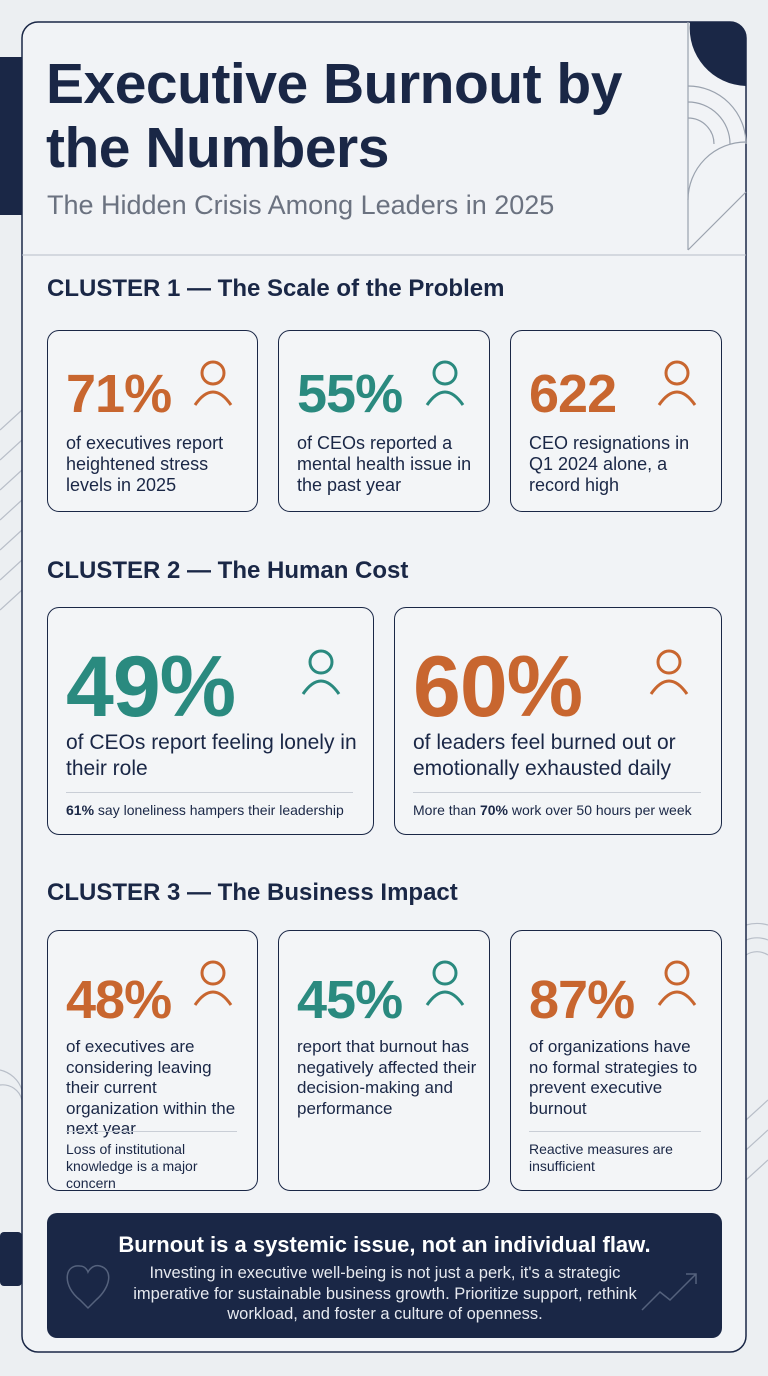 Image resolution: width=768 pixels, height=1376 pixels. Describe the element at coordinates (119, 1000) in the screenshot. I see `stat-value: 48%` at that location.